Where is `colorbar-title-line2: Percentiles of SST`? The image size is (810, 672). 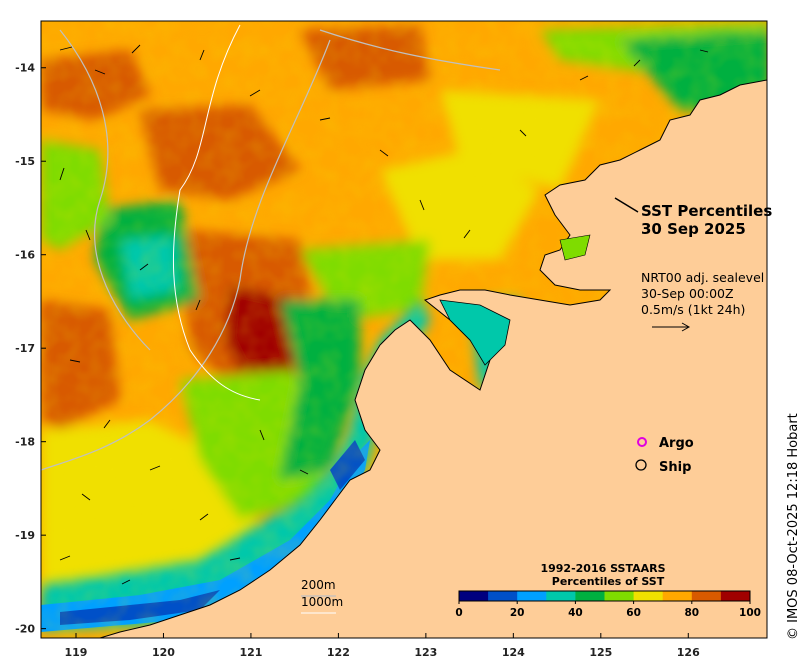 colorbar-title-line2: Percentiles of SST is located at coordinates (608, 581).